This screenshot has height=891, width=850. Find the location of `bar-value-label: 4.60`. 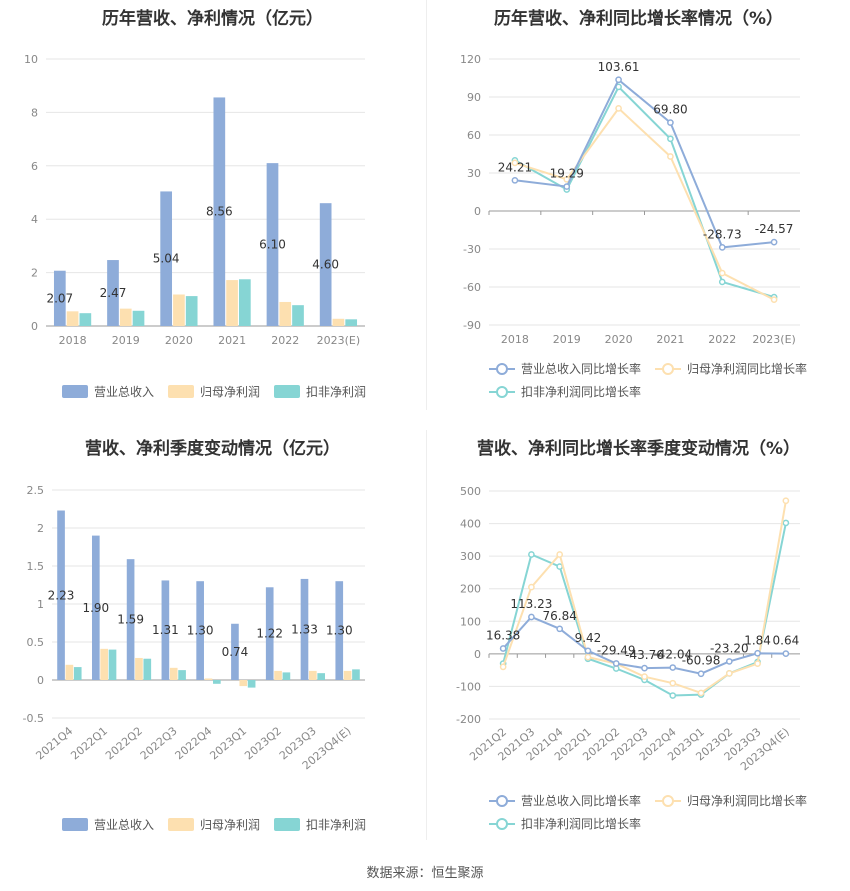

bar-value-label: 4.60 is located at coordinates (325, 265).